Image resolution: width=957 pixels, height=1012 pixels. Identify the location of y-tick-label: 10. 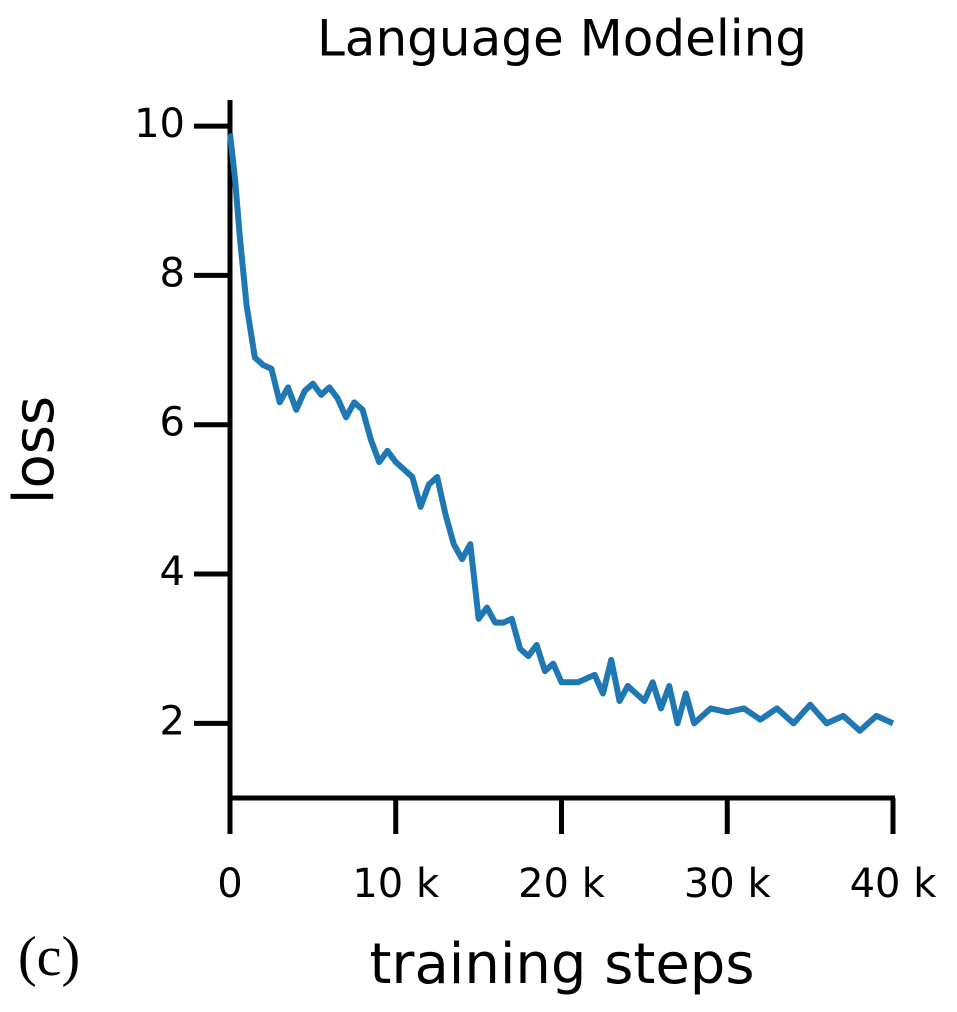
(159, 124).